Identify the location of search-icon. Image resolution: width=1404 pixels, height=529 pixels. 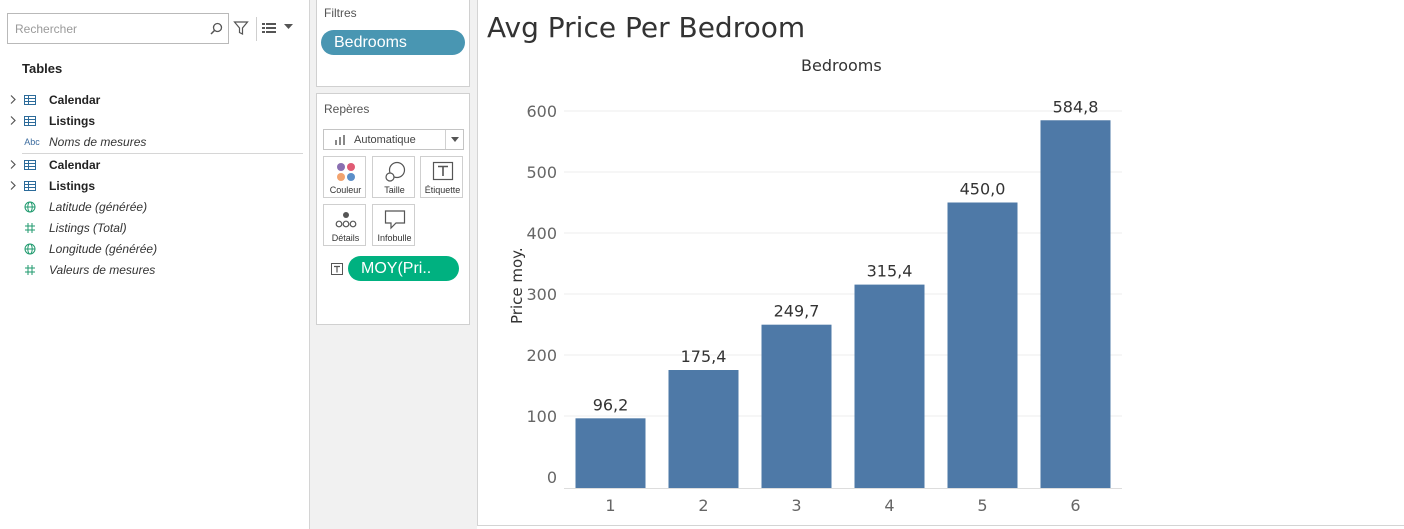
(216, 29).